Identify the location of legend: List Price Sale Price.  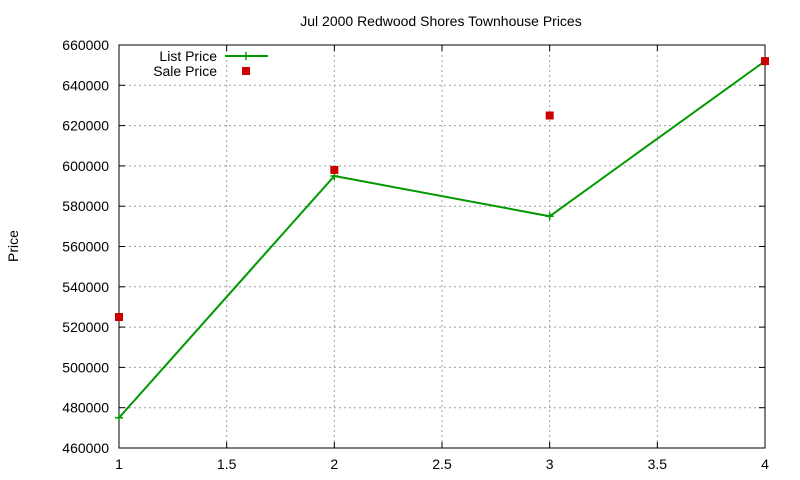
(210, 63).